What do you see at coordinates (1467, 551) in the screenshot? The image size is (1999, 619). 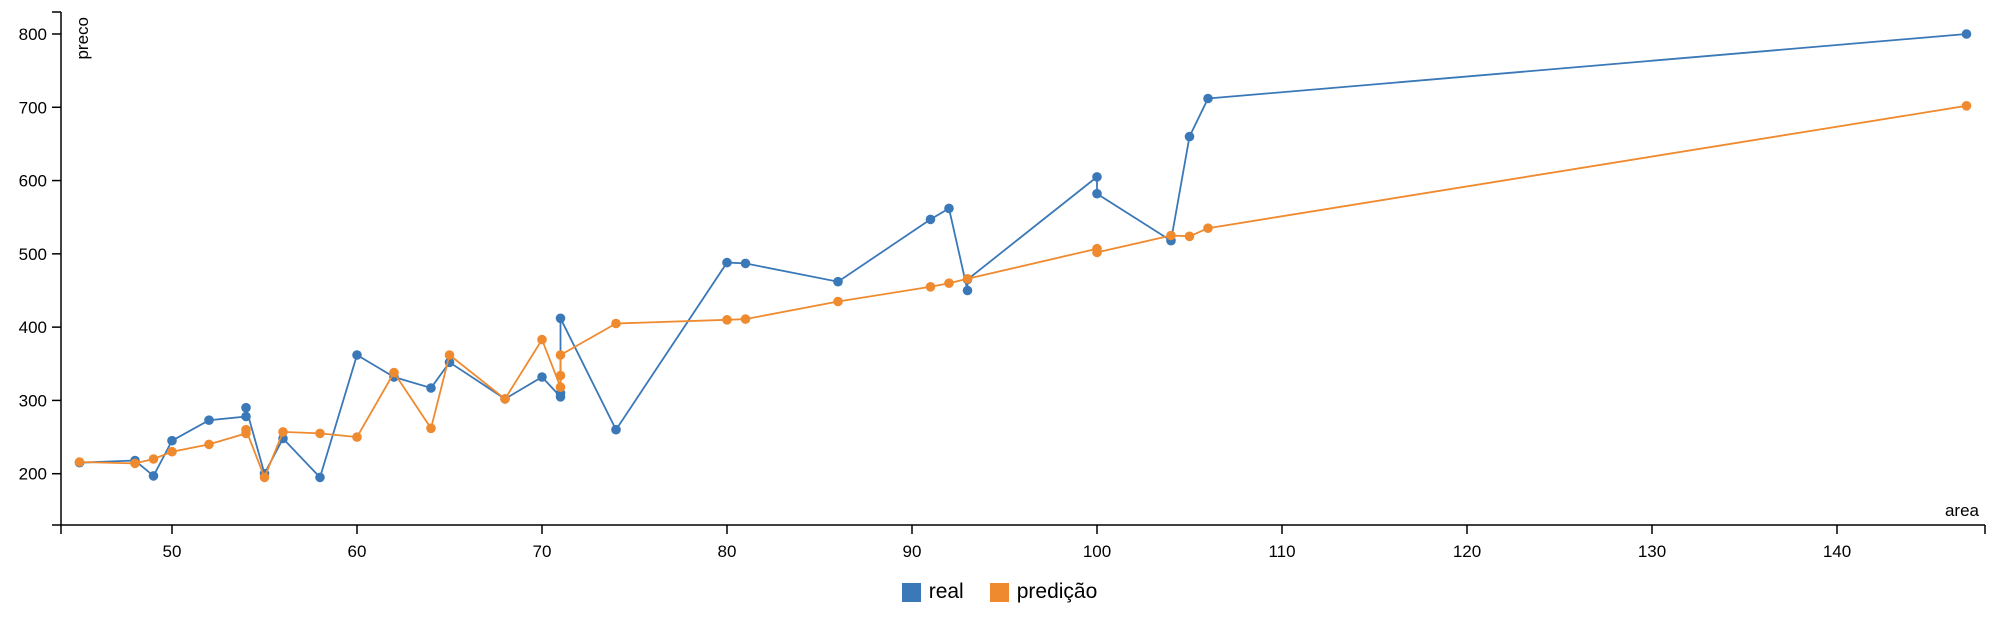 I see `x-tick-label: 120` at bounding box center [1467, 551].